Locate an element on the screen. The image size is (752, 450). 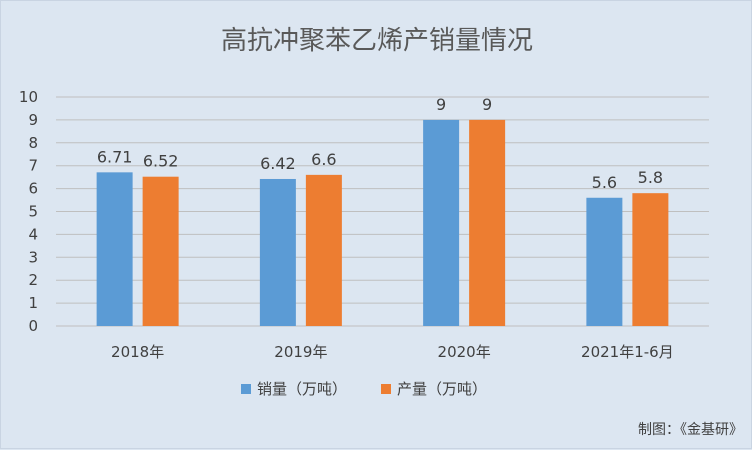
data-label: 5.8 is located at coordinates (650, 177).